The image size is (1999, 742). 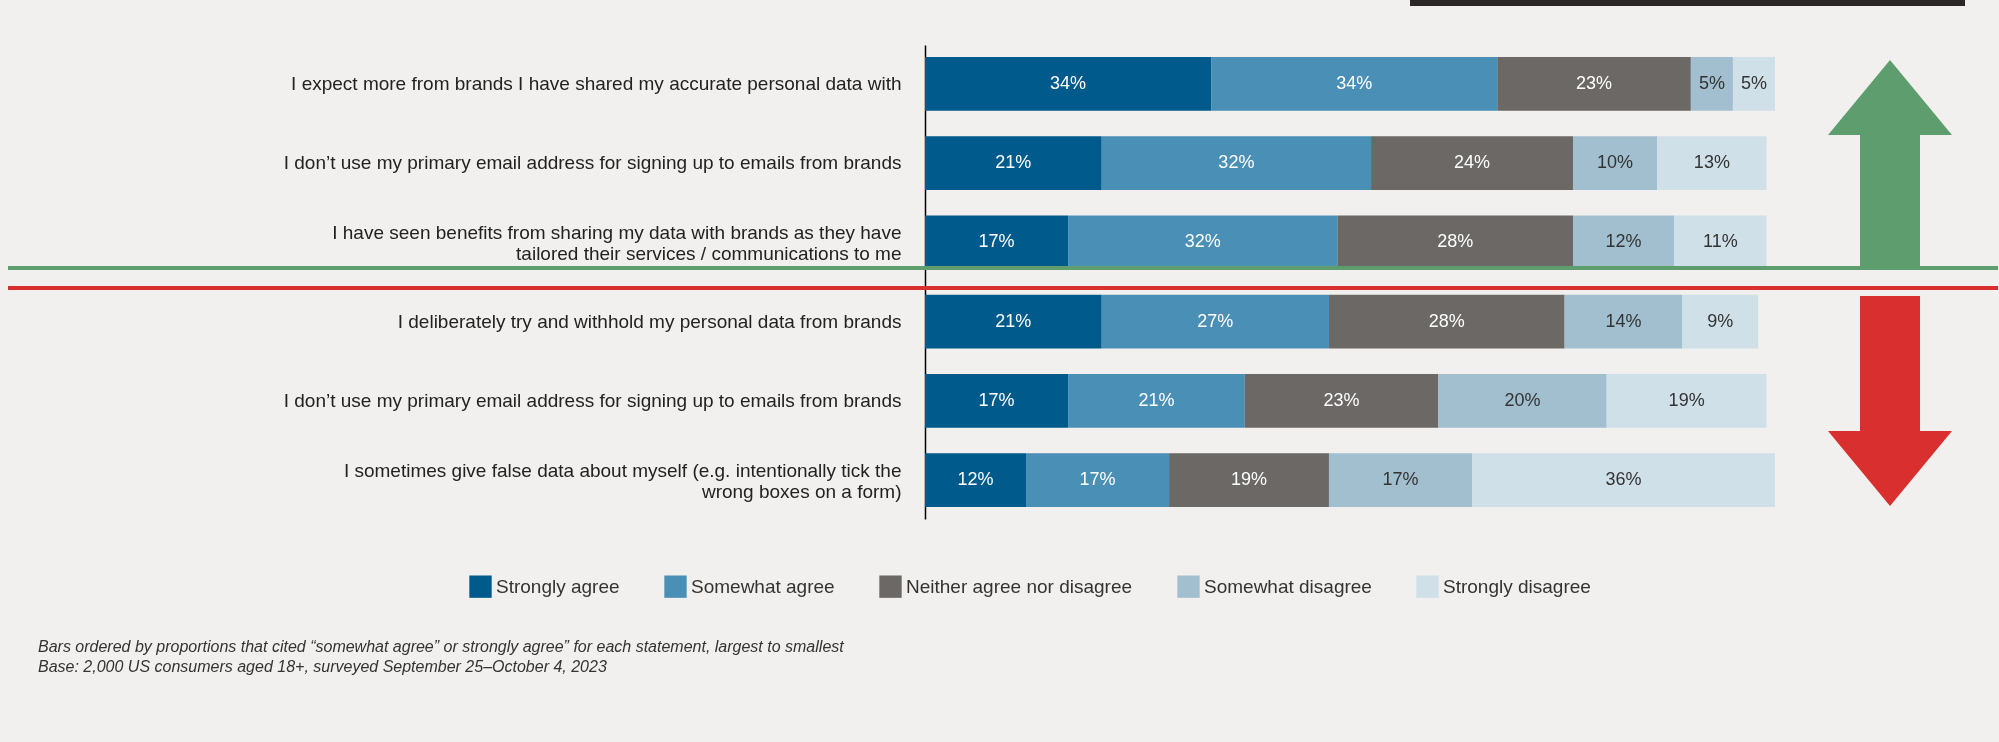 I want to click on data-label: 9%, so click(x=1720, y=320).